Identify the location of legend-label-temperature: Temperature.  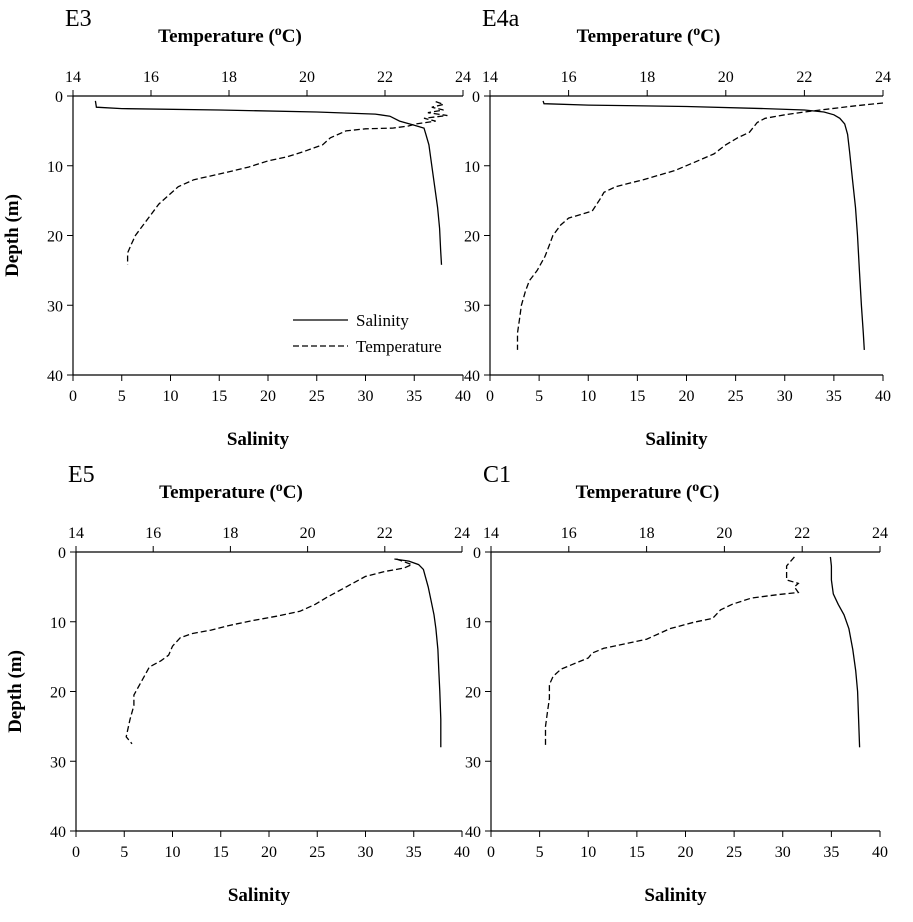
(399, 346).